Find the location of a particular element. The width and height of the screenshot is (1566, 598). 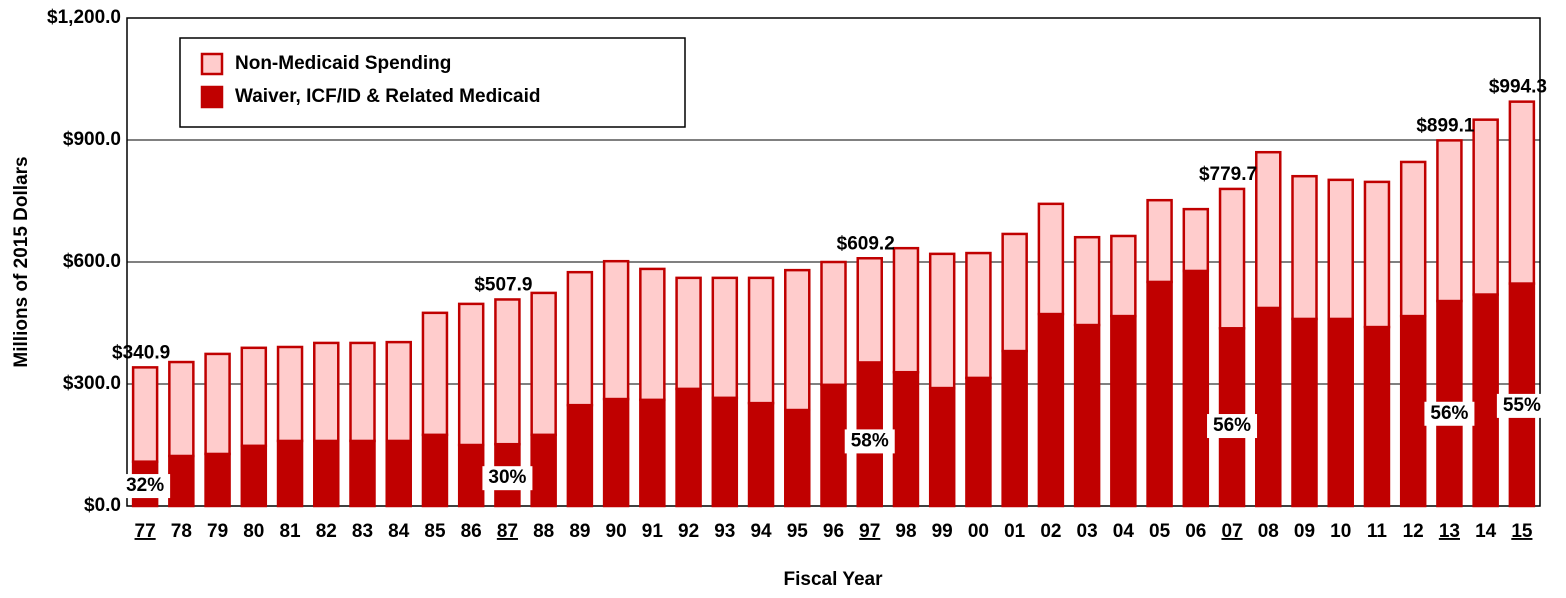

x-tick-label: 13 is located at coordinates (1449, 531).